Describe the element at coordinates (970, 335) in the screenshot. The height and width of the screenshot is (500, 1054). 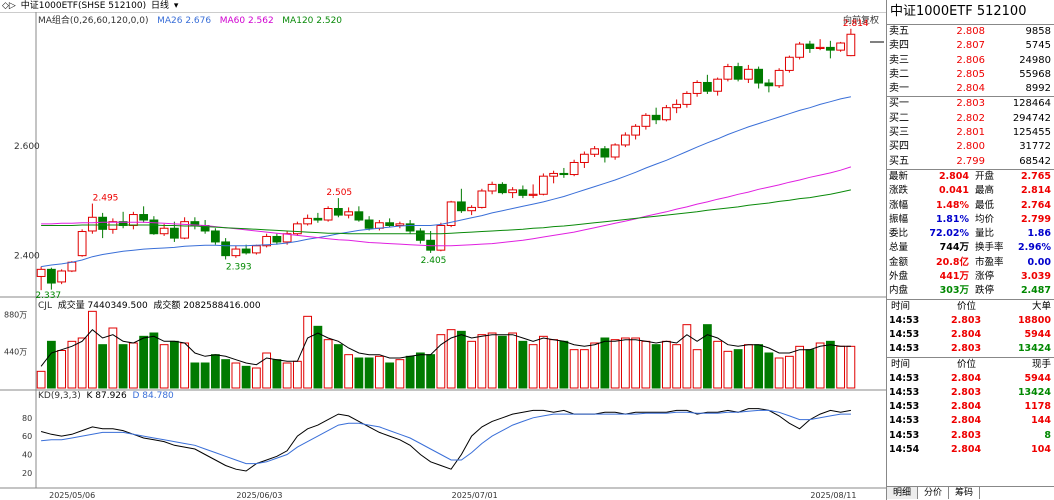
I see `big-order-row: 14:53 2.804 5944` at that location.